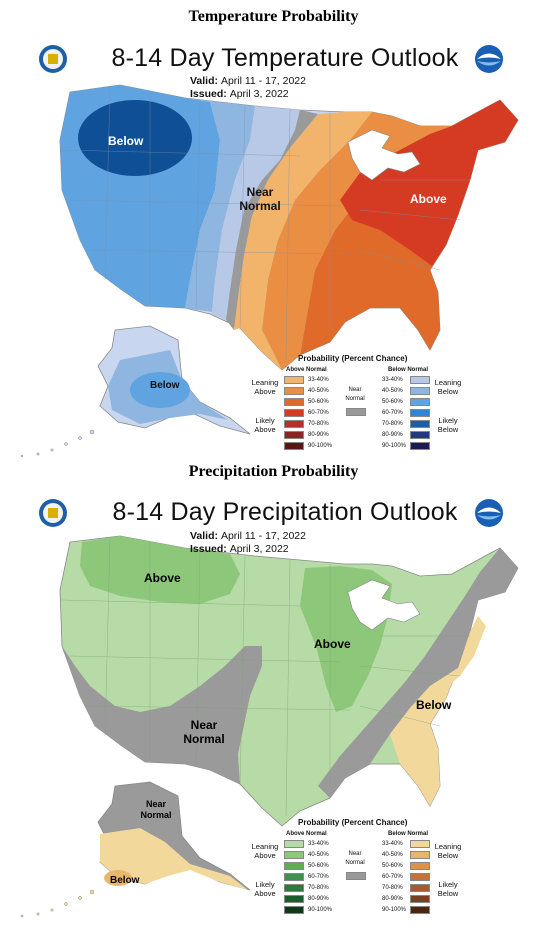 The image size is (547, 939). I want to click on precipitation-section-heading: Precipitation Probability, so click(273, 471).